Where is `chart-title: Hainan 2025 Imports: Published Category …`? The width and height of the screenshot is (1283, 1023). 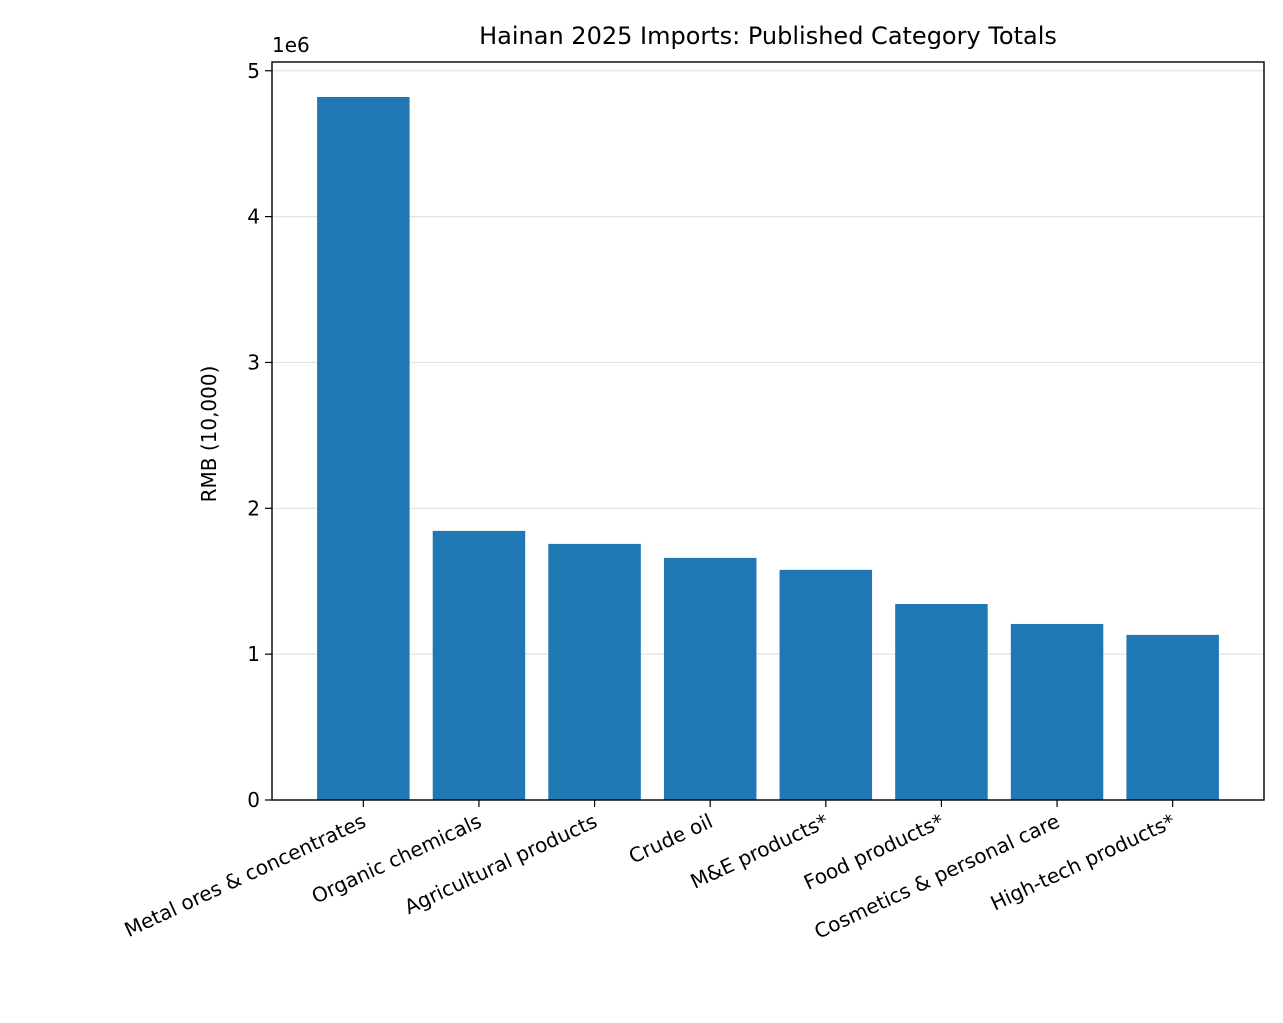 chart-title: Hainan 2025 Imports: Published Category … is located at coordinates (768, 36).